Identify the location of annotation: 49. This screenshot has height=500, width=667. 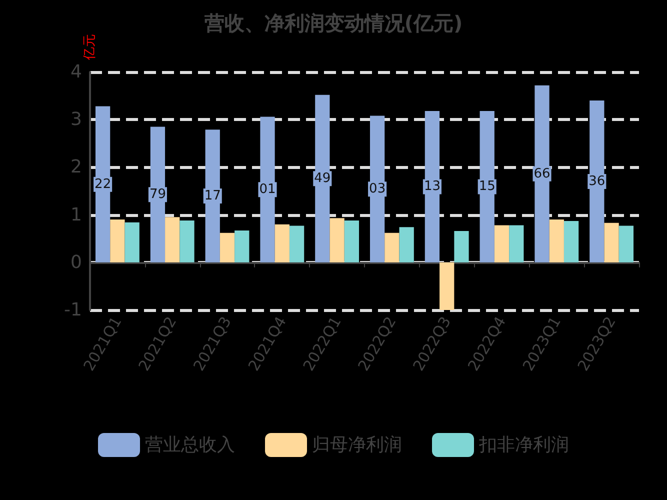
(322, 178).